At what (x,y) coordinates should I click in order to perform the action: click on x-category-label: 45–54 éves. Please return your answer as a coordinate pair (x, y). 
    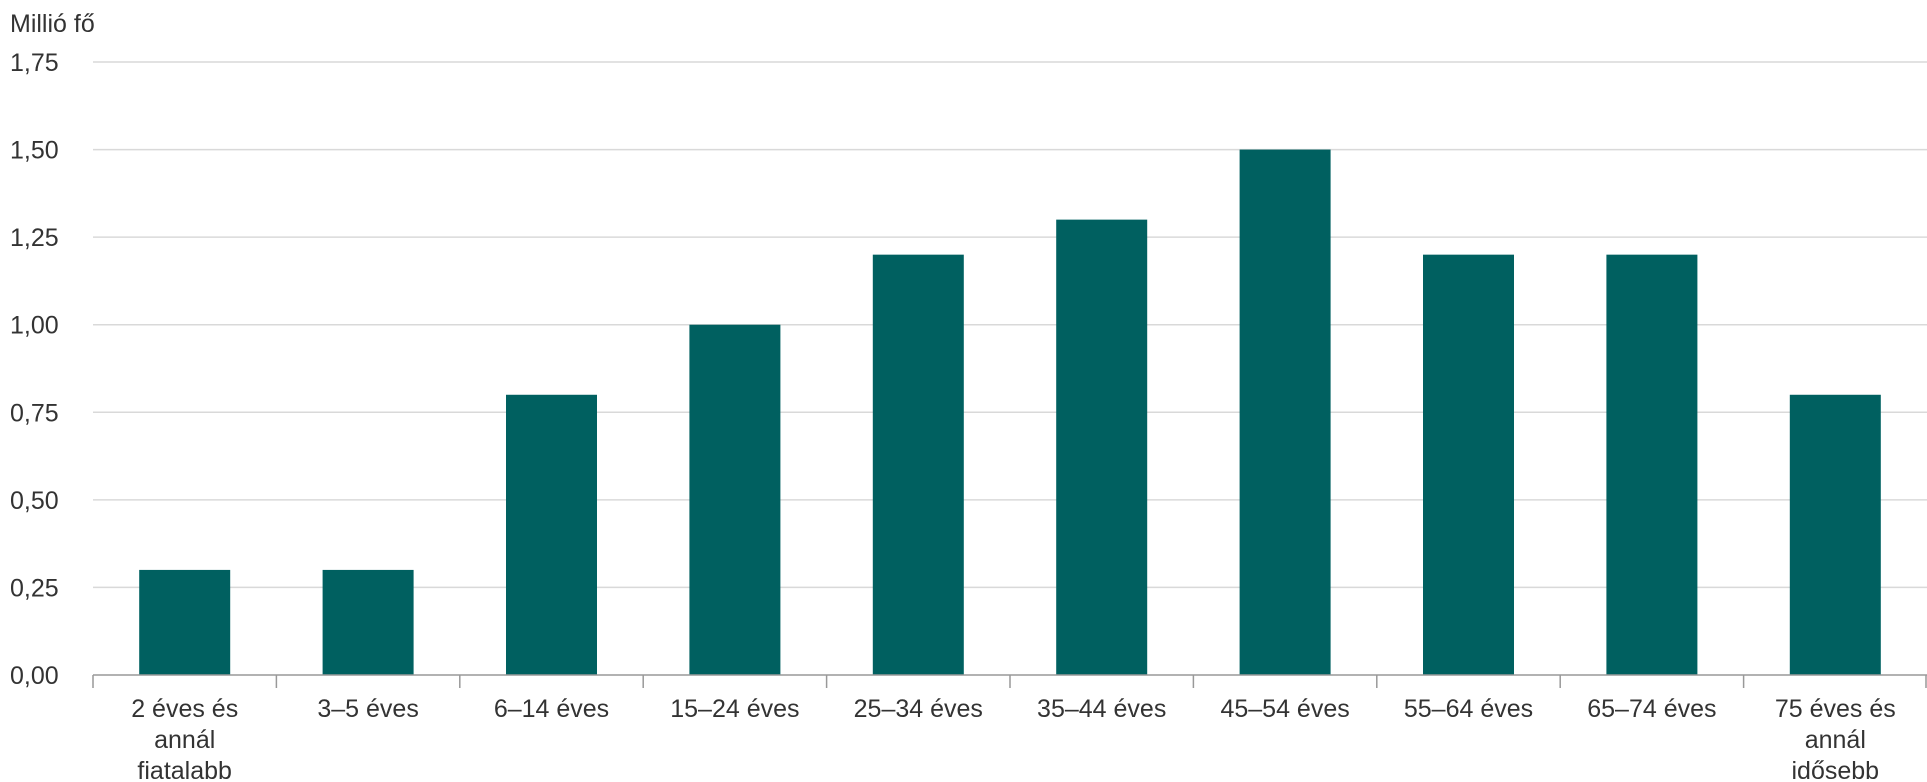
    Looking at the image, I should click on (1284, 709).